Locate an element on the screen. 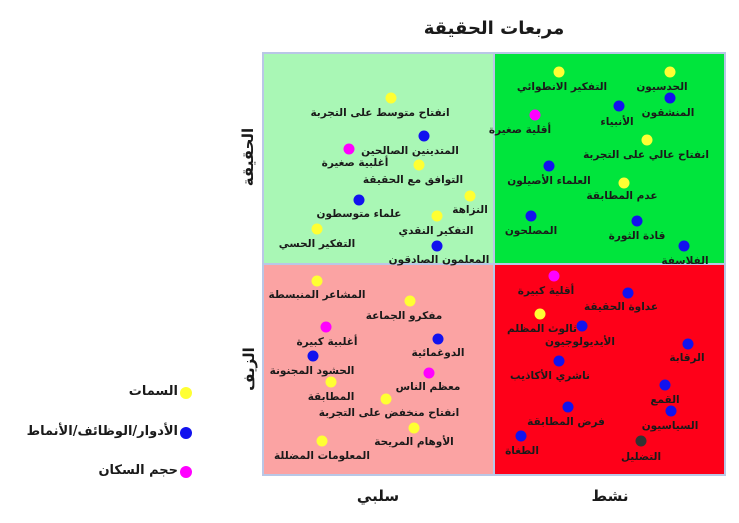 This screenshot has width=739, height=523. point-label: النزاهة is located at coordinates (470, 210).